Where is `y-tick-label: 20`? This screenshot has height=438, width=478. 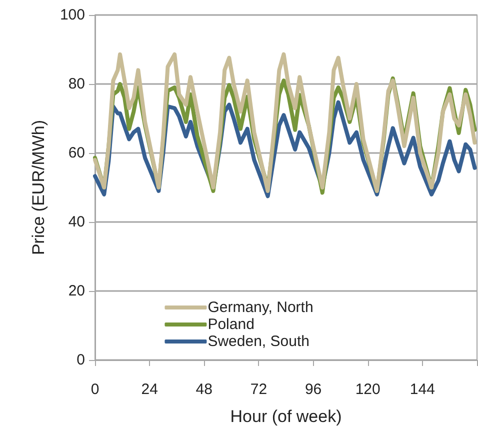
y-tick-label: 20 is located at coordinates (76, 291).